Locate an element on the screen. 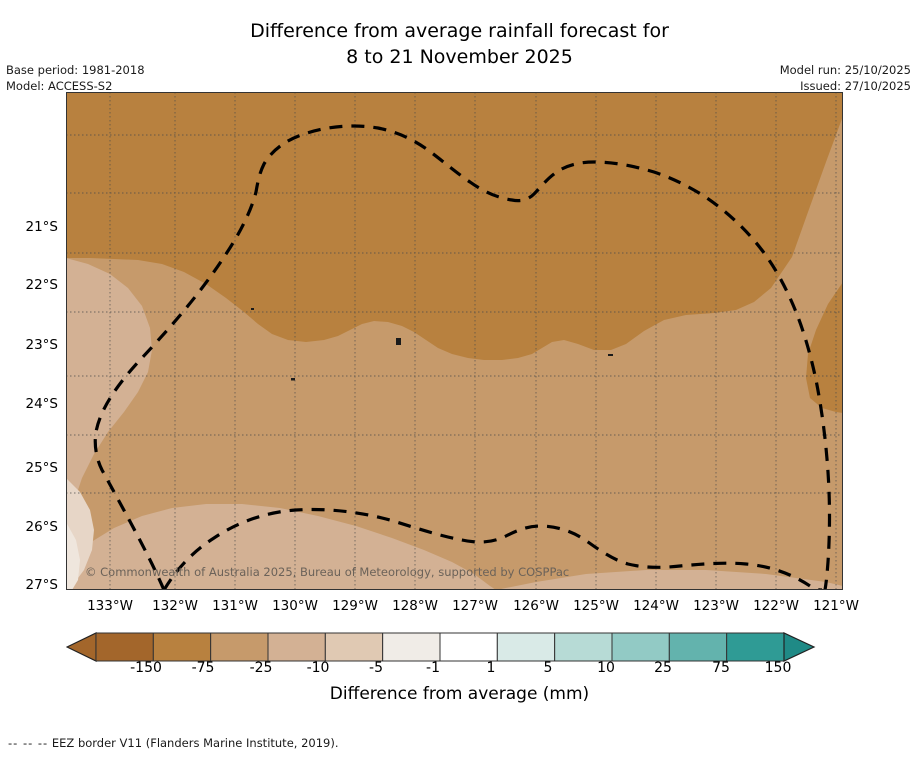  colorbar-extend-high is located at coordinates (799, 647).